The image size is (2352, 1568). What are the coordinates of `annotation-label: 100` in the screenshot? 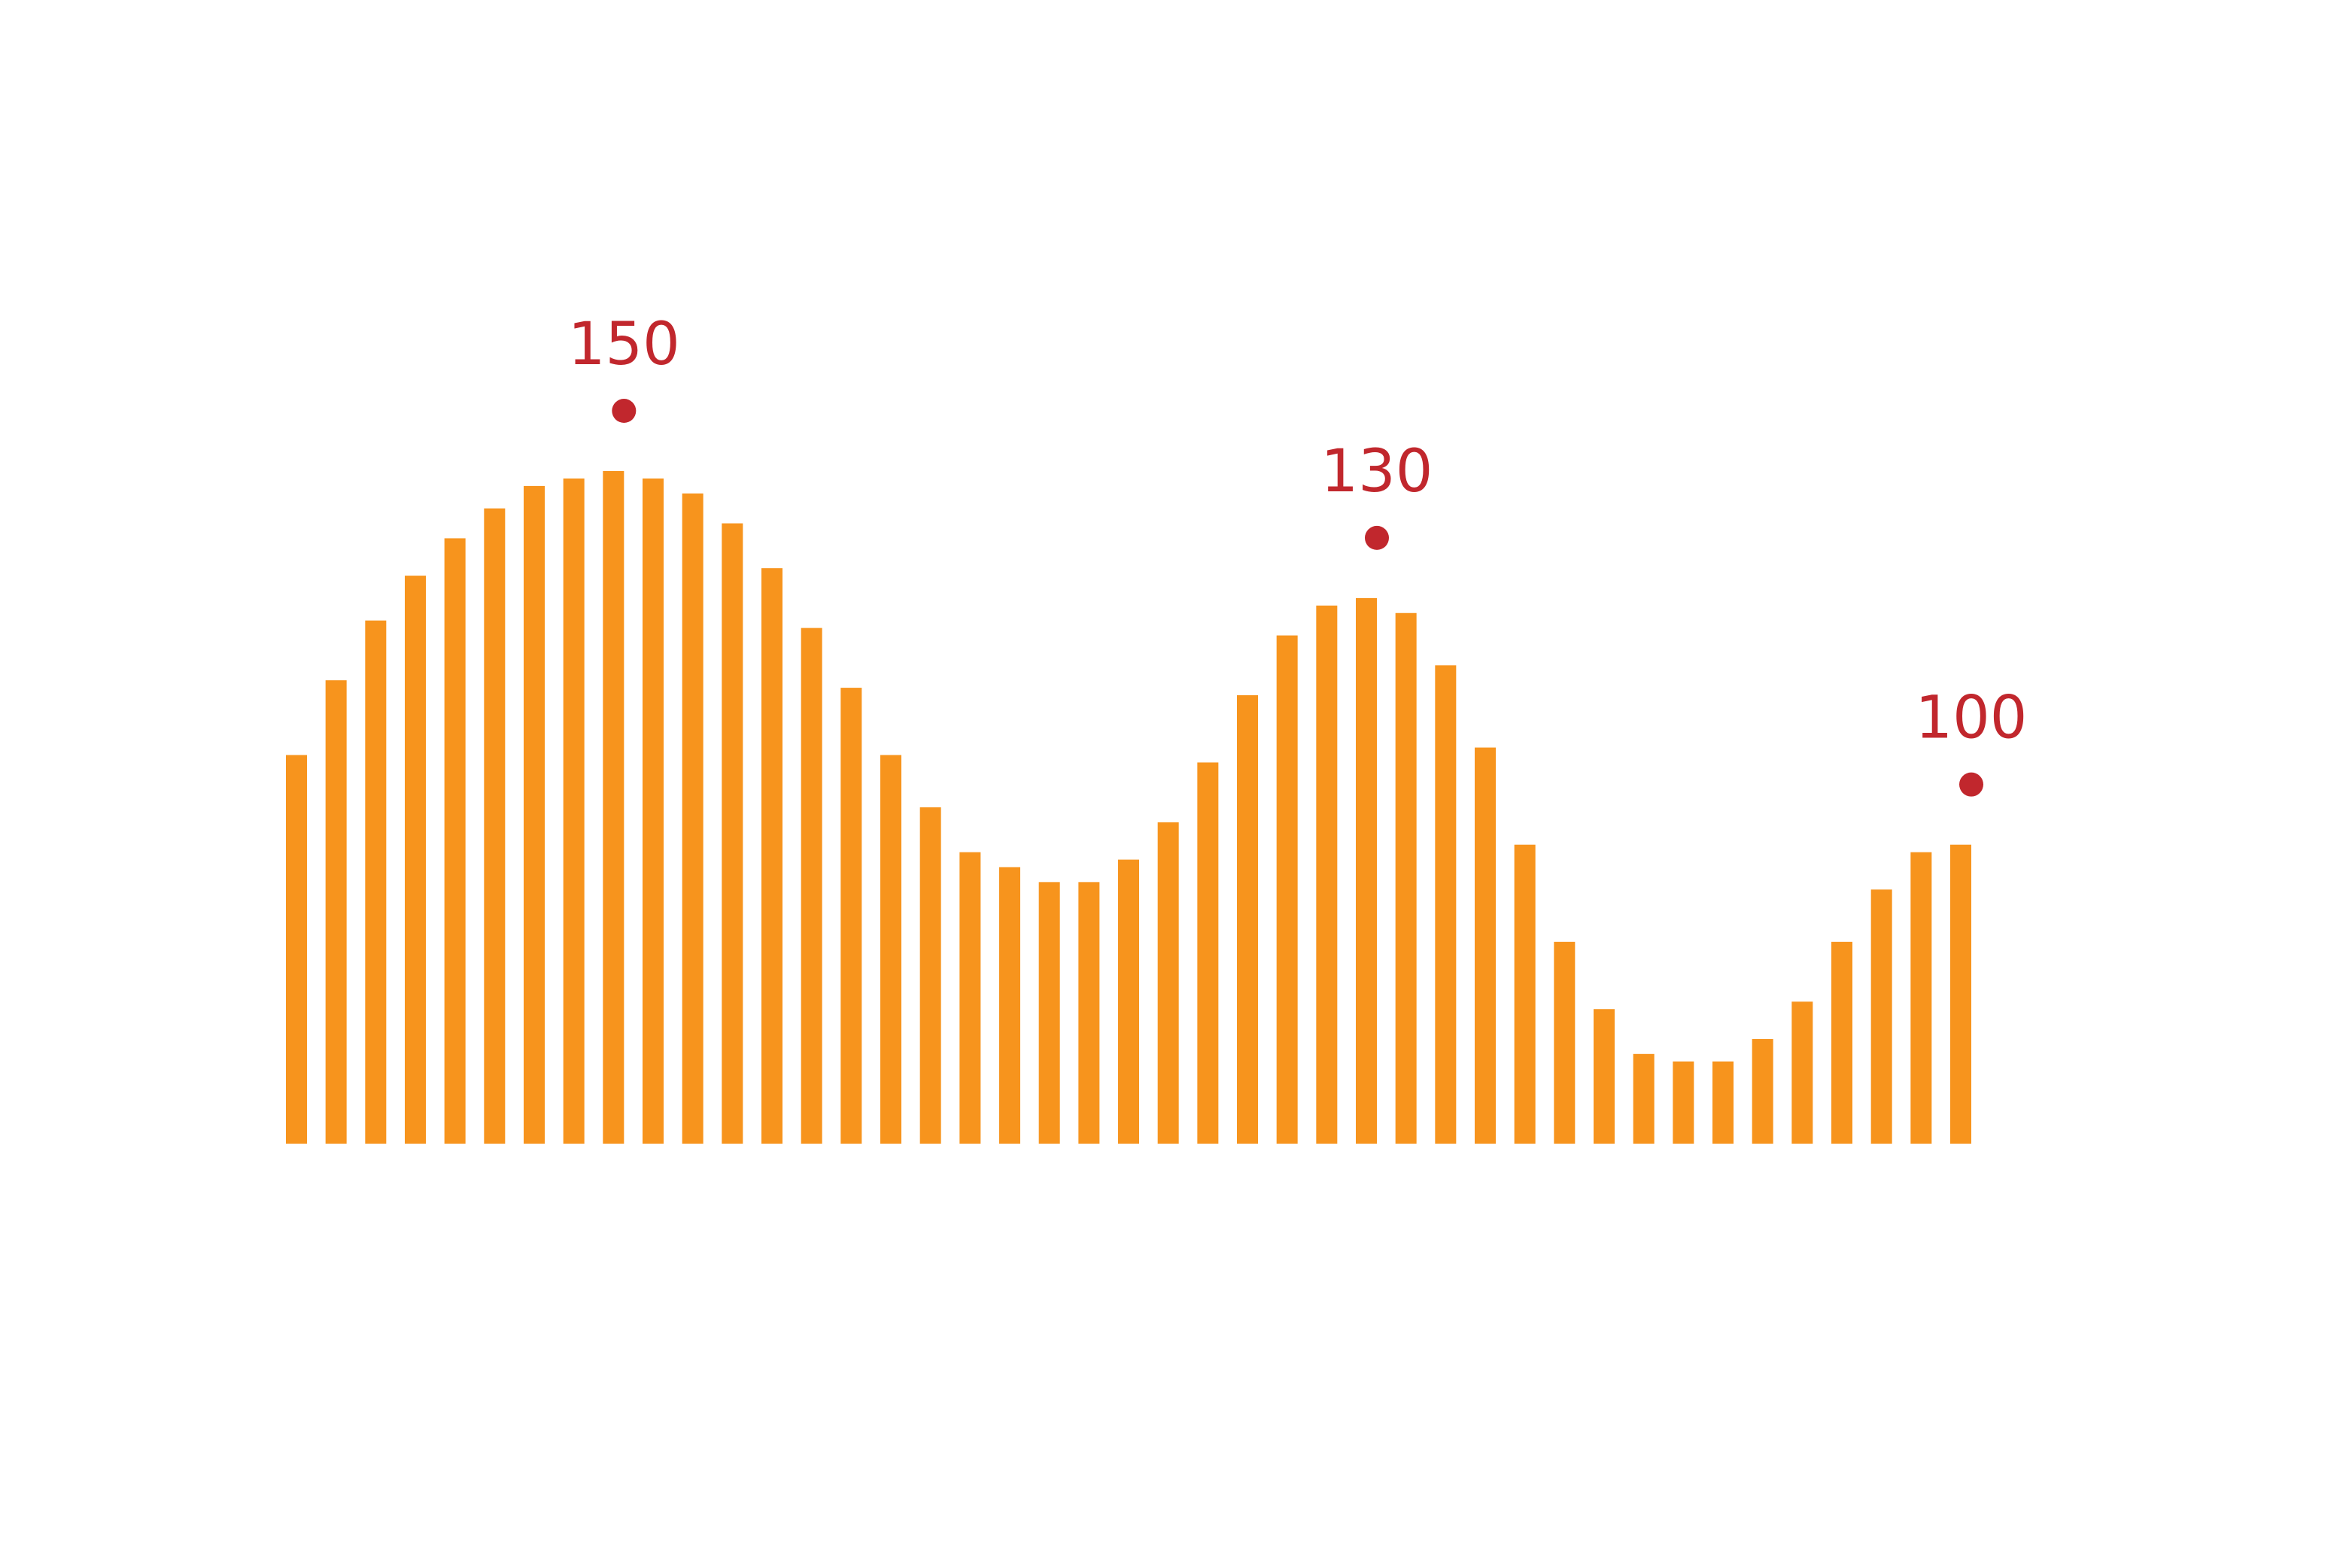 It's located at (1972, 718).